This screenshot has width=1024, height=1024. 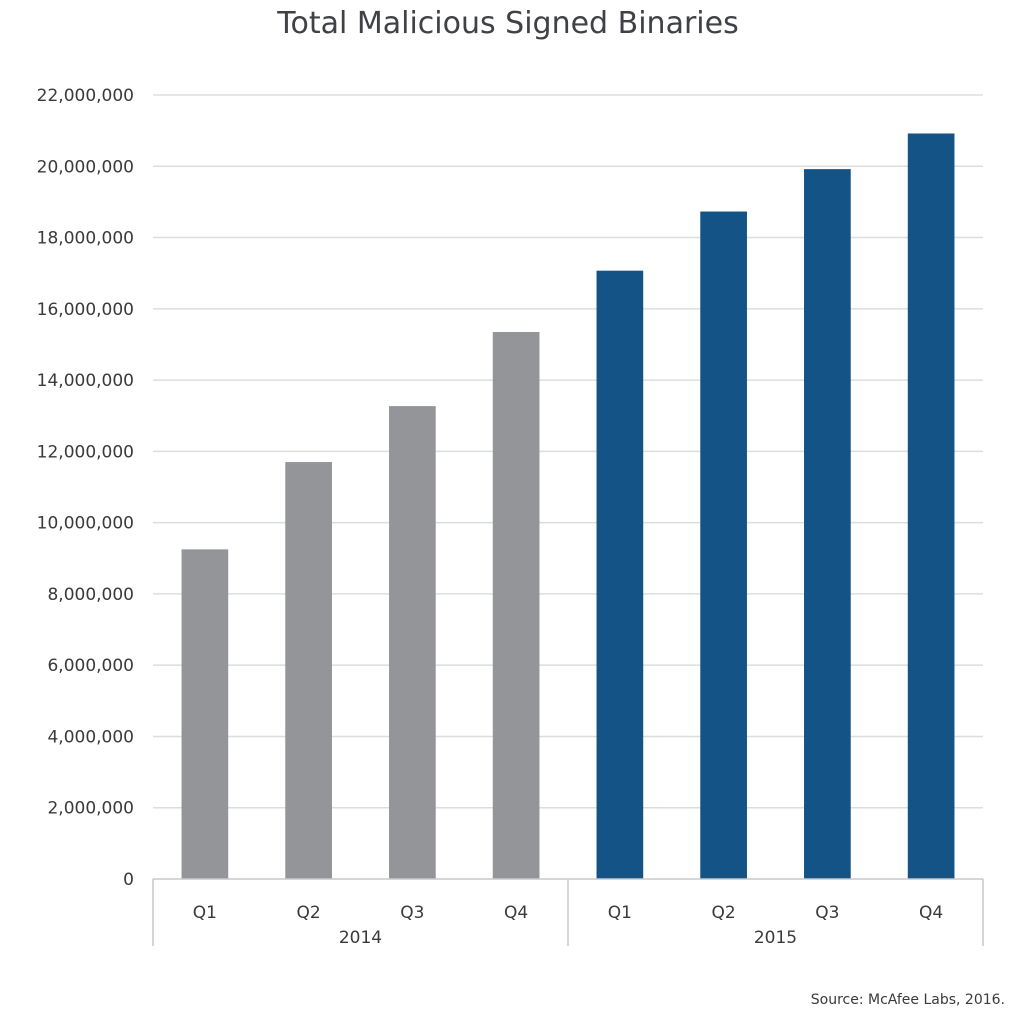 What do you see at coordinates (85, 96) in the screenshot?
I see `y-tick-label: 22,000,000` at bounding box center [85, 96].